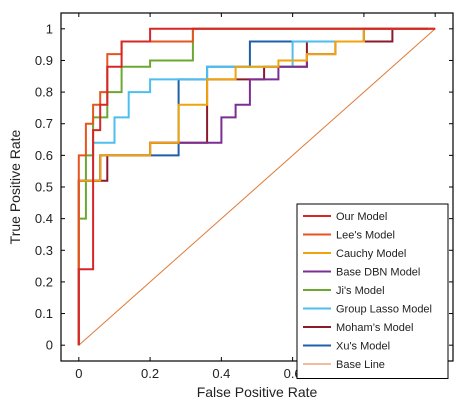 The height and width of the screenshot is (412, 474). What do you see at coordinates (384, 310) in the screenshot?
I see `legend-label: Group Lasso Model` at bounding box center [384, 310].